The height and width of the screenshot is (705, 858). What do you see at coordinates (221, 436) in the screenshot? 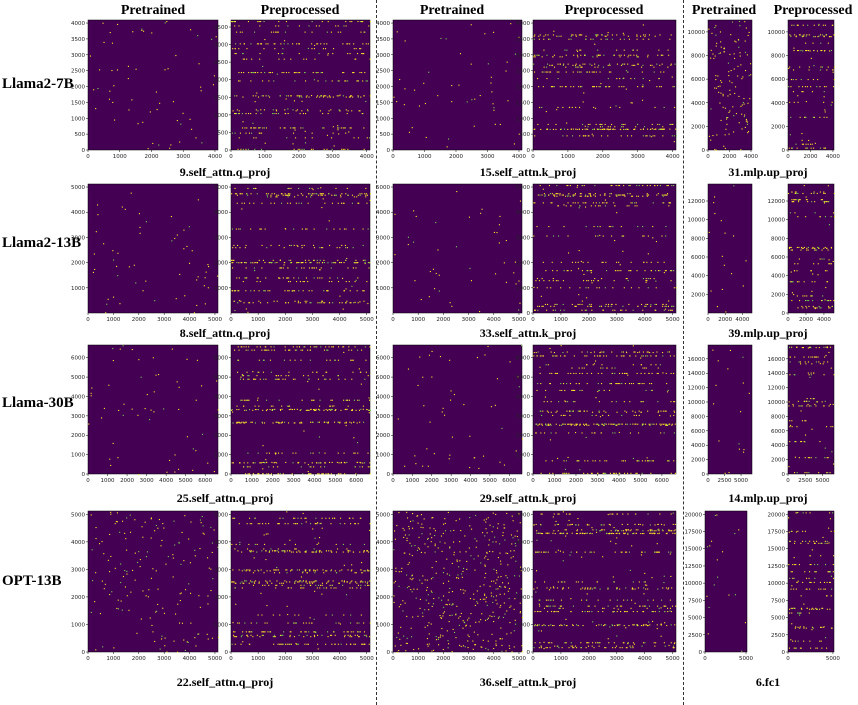
I see `y-tick-label: 2000` at bounding box center [221, 436].